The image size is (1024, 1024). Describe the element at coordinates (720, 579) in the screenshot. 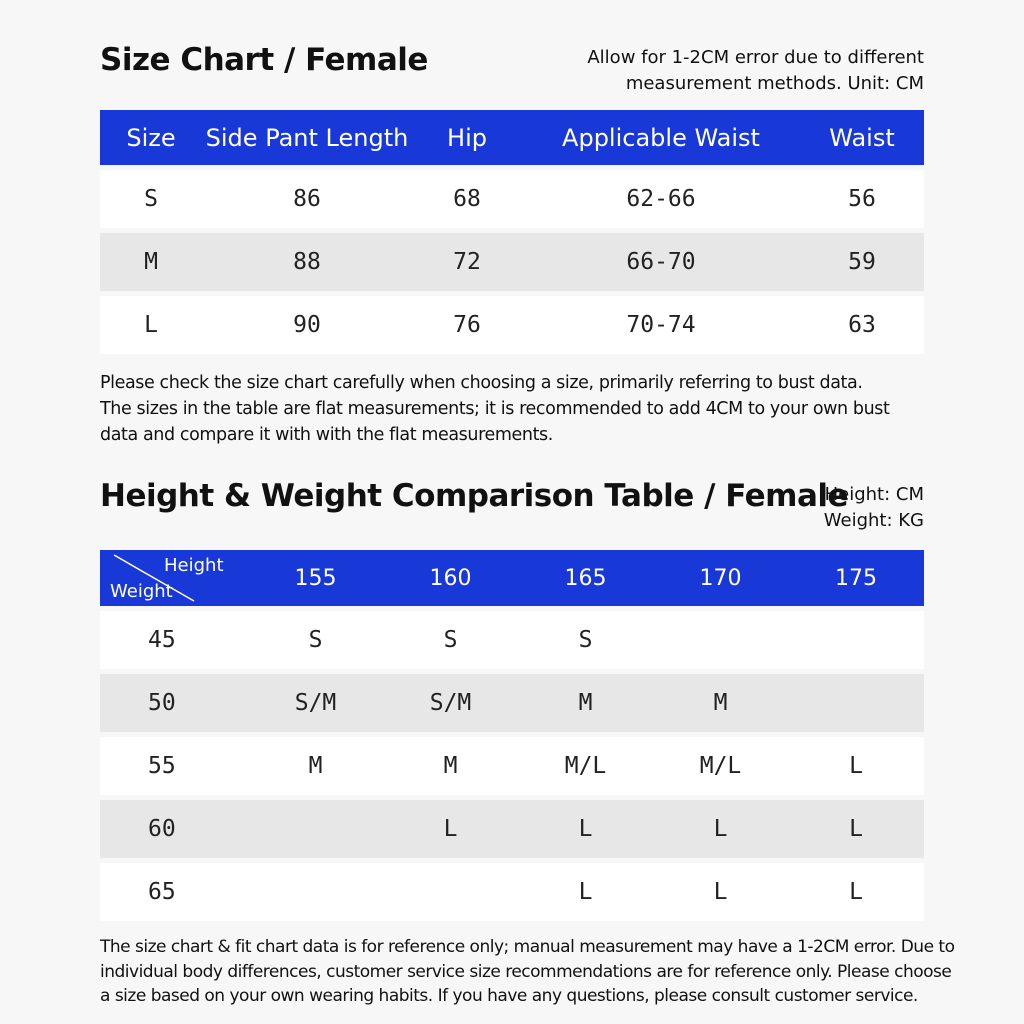

I see `col-header-height: 170` at that location.